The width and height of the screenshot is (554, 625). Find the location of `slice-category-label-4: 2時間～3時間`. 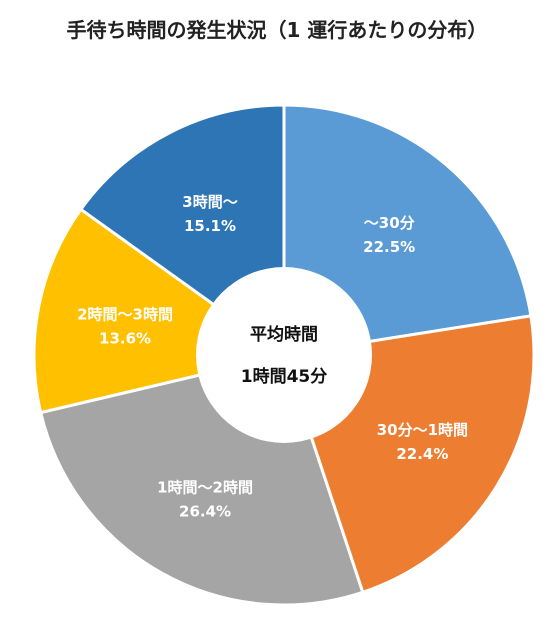

slice-category-label-4: 2時間～3時間 is located at coordinates (125, 315).